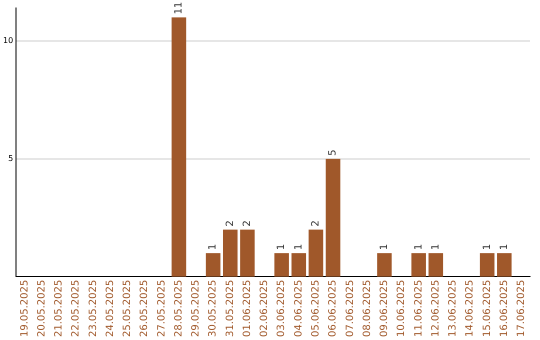 Image resolution: width=540 pixels, height=340 pixels. What do you see at coordinates (128, 309) in the screenshot?
I see `x-tick-label: 25.05.2025` at bounding box center [128, 309].